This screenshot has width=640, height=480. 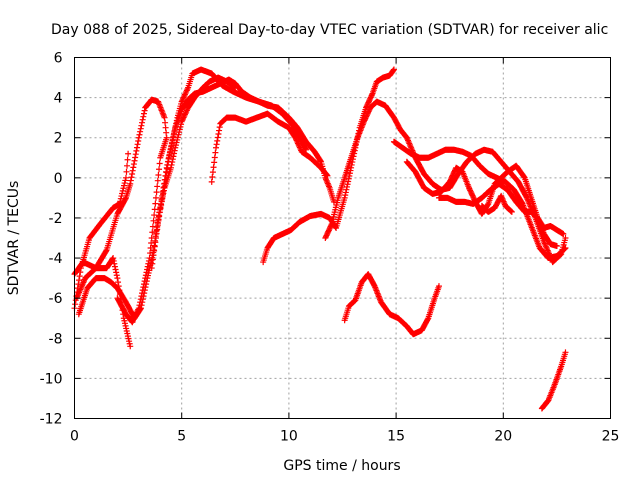 I want to click on x-tick-label: 5, so click(x=181, y=437).